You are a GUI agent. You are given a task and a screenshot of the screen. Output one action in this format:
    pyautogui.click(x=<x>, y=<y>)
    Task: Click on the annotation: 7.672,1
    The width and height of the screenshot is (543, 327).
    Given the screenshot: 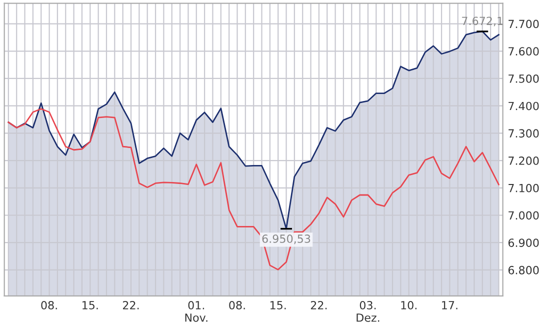 What is the action you would take?
    pyautogui.click(x=482, y=21)
    